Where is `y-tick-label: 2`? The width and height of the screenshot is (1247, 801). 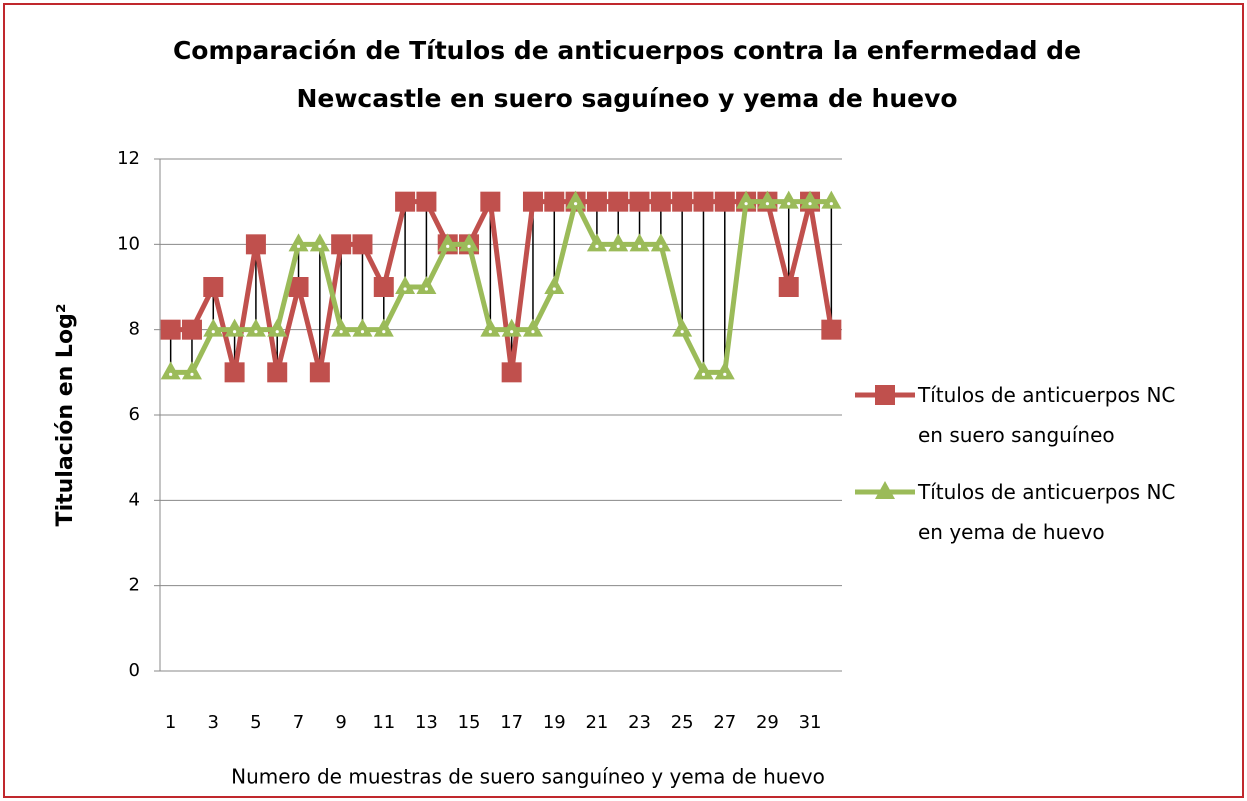 y-tick-label: 2 is located at coordinates (134, 585).